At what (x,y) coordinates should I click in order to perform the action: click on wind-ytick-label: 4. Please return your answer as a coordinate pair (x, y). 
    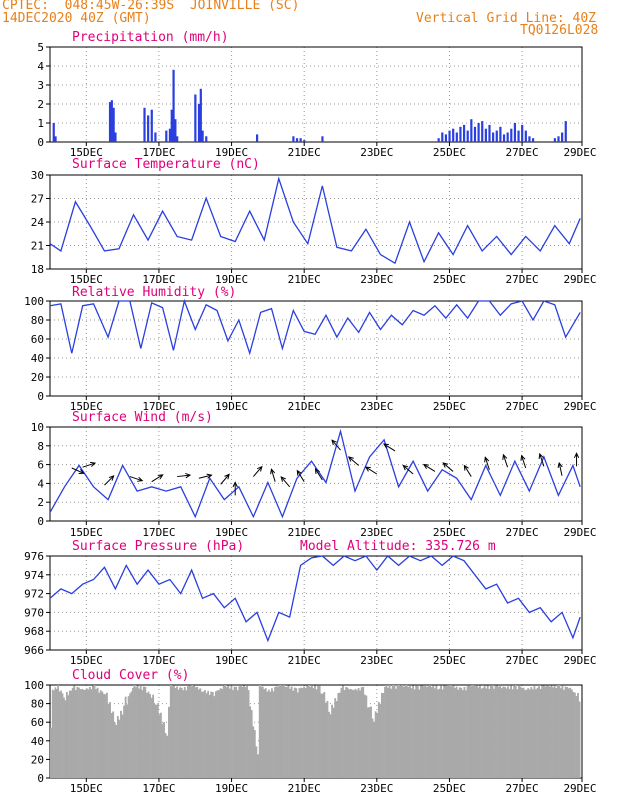
    Looking at the image, I should click on (40, 483).